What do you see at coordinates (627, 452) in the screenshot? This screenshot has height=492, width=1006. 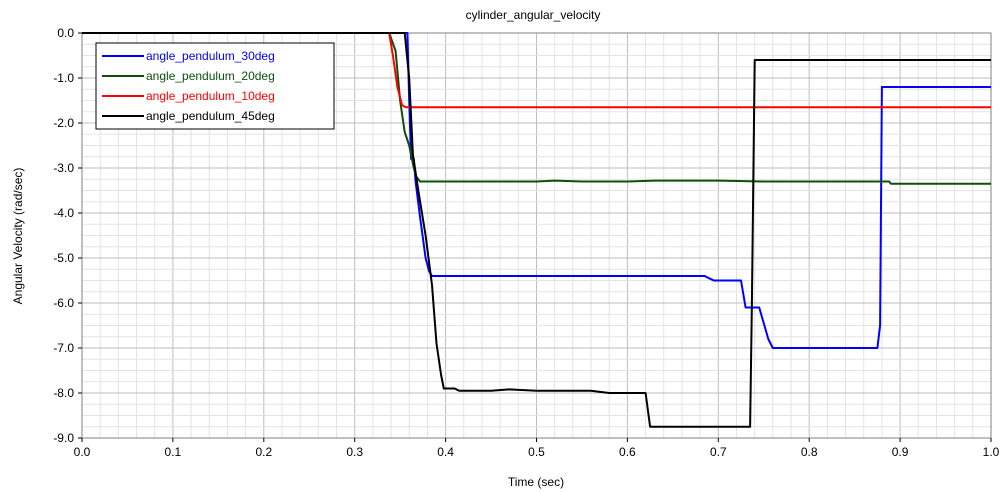 I see `x-tick-label: 0.6` at bounding box center [627, 452].